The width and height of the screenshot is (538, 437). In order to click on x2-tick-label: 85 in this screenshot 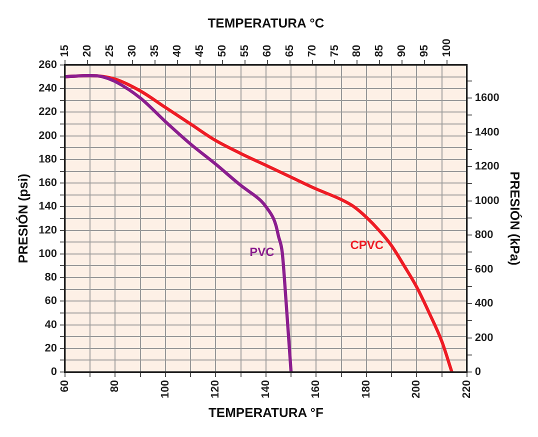, I will do `click(380, 50)`.